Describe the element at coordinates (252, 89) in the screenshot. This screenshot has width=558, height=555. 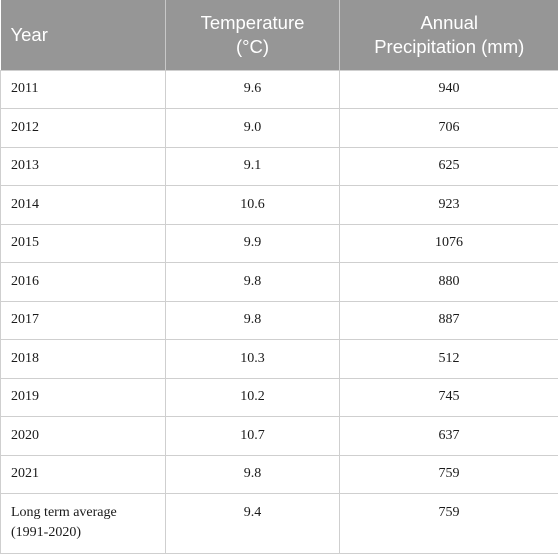
I see `temperature-cell: 9.6` at that location.